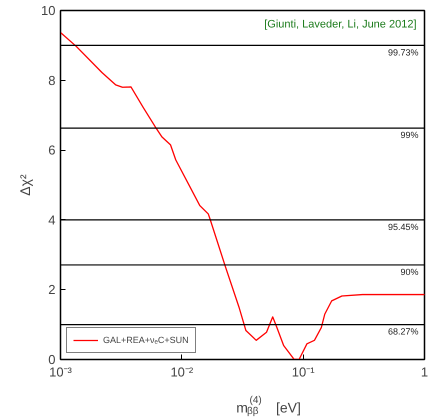 This screenshot has height=419, width=428. Describe the element at coordinates (409, 271) in the screenshot. I see `annotation: 90%` at that location.